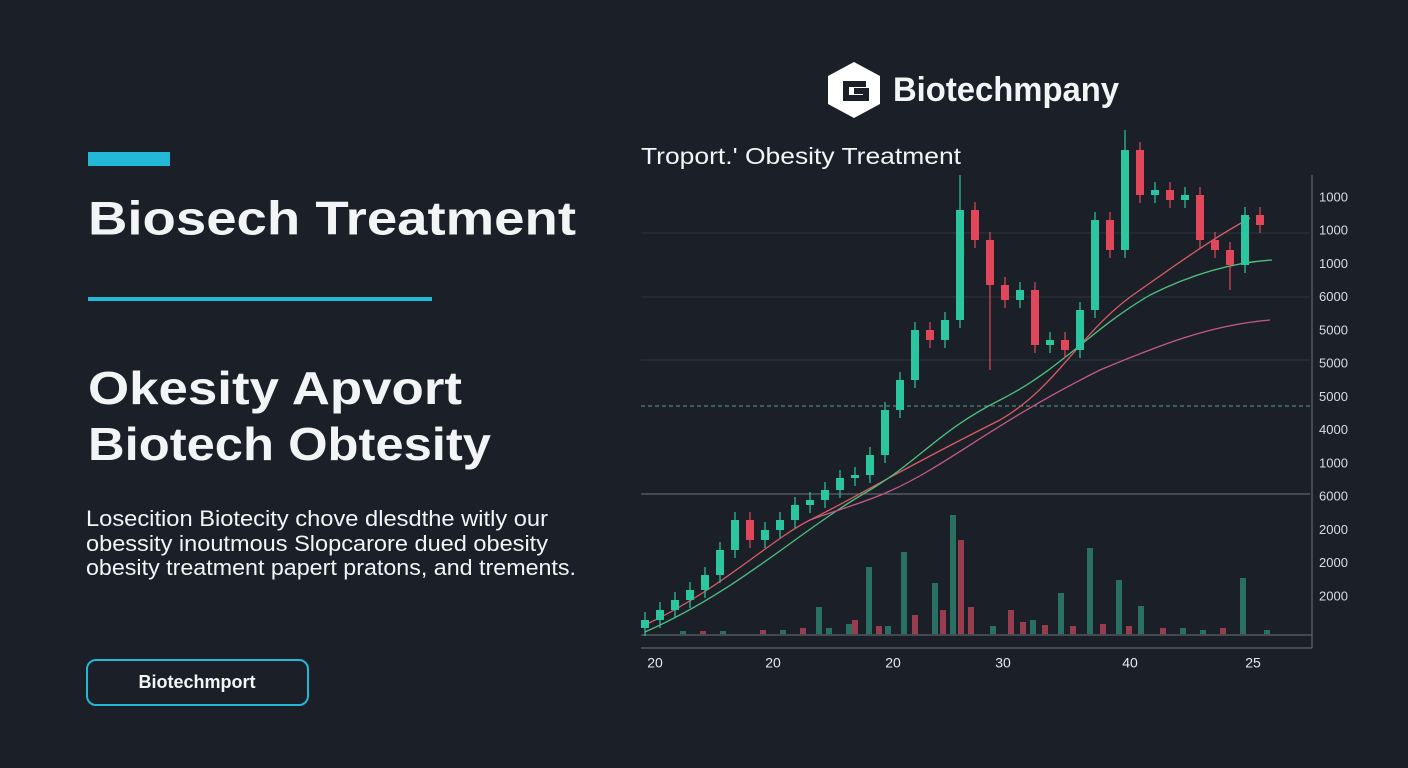 This screenshot has width=1408, height=768. What do you see at coordinates (1333, 429) in the screenshot?
I see `y-axis-label: 4000` at bounding box center [1333, 429].